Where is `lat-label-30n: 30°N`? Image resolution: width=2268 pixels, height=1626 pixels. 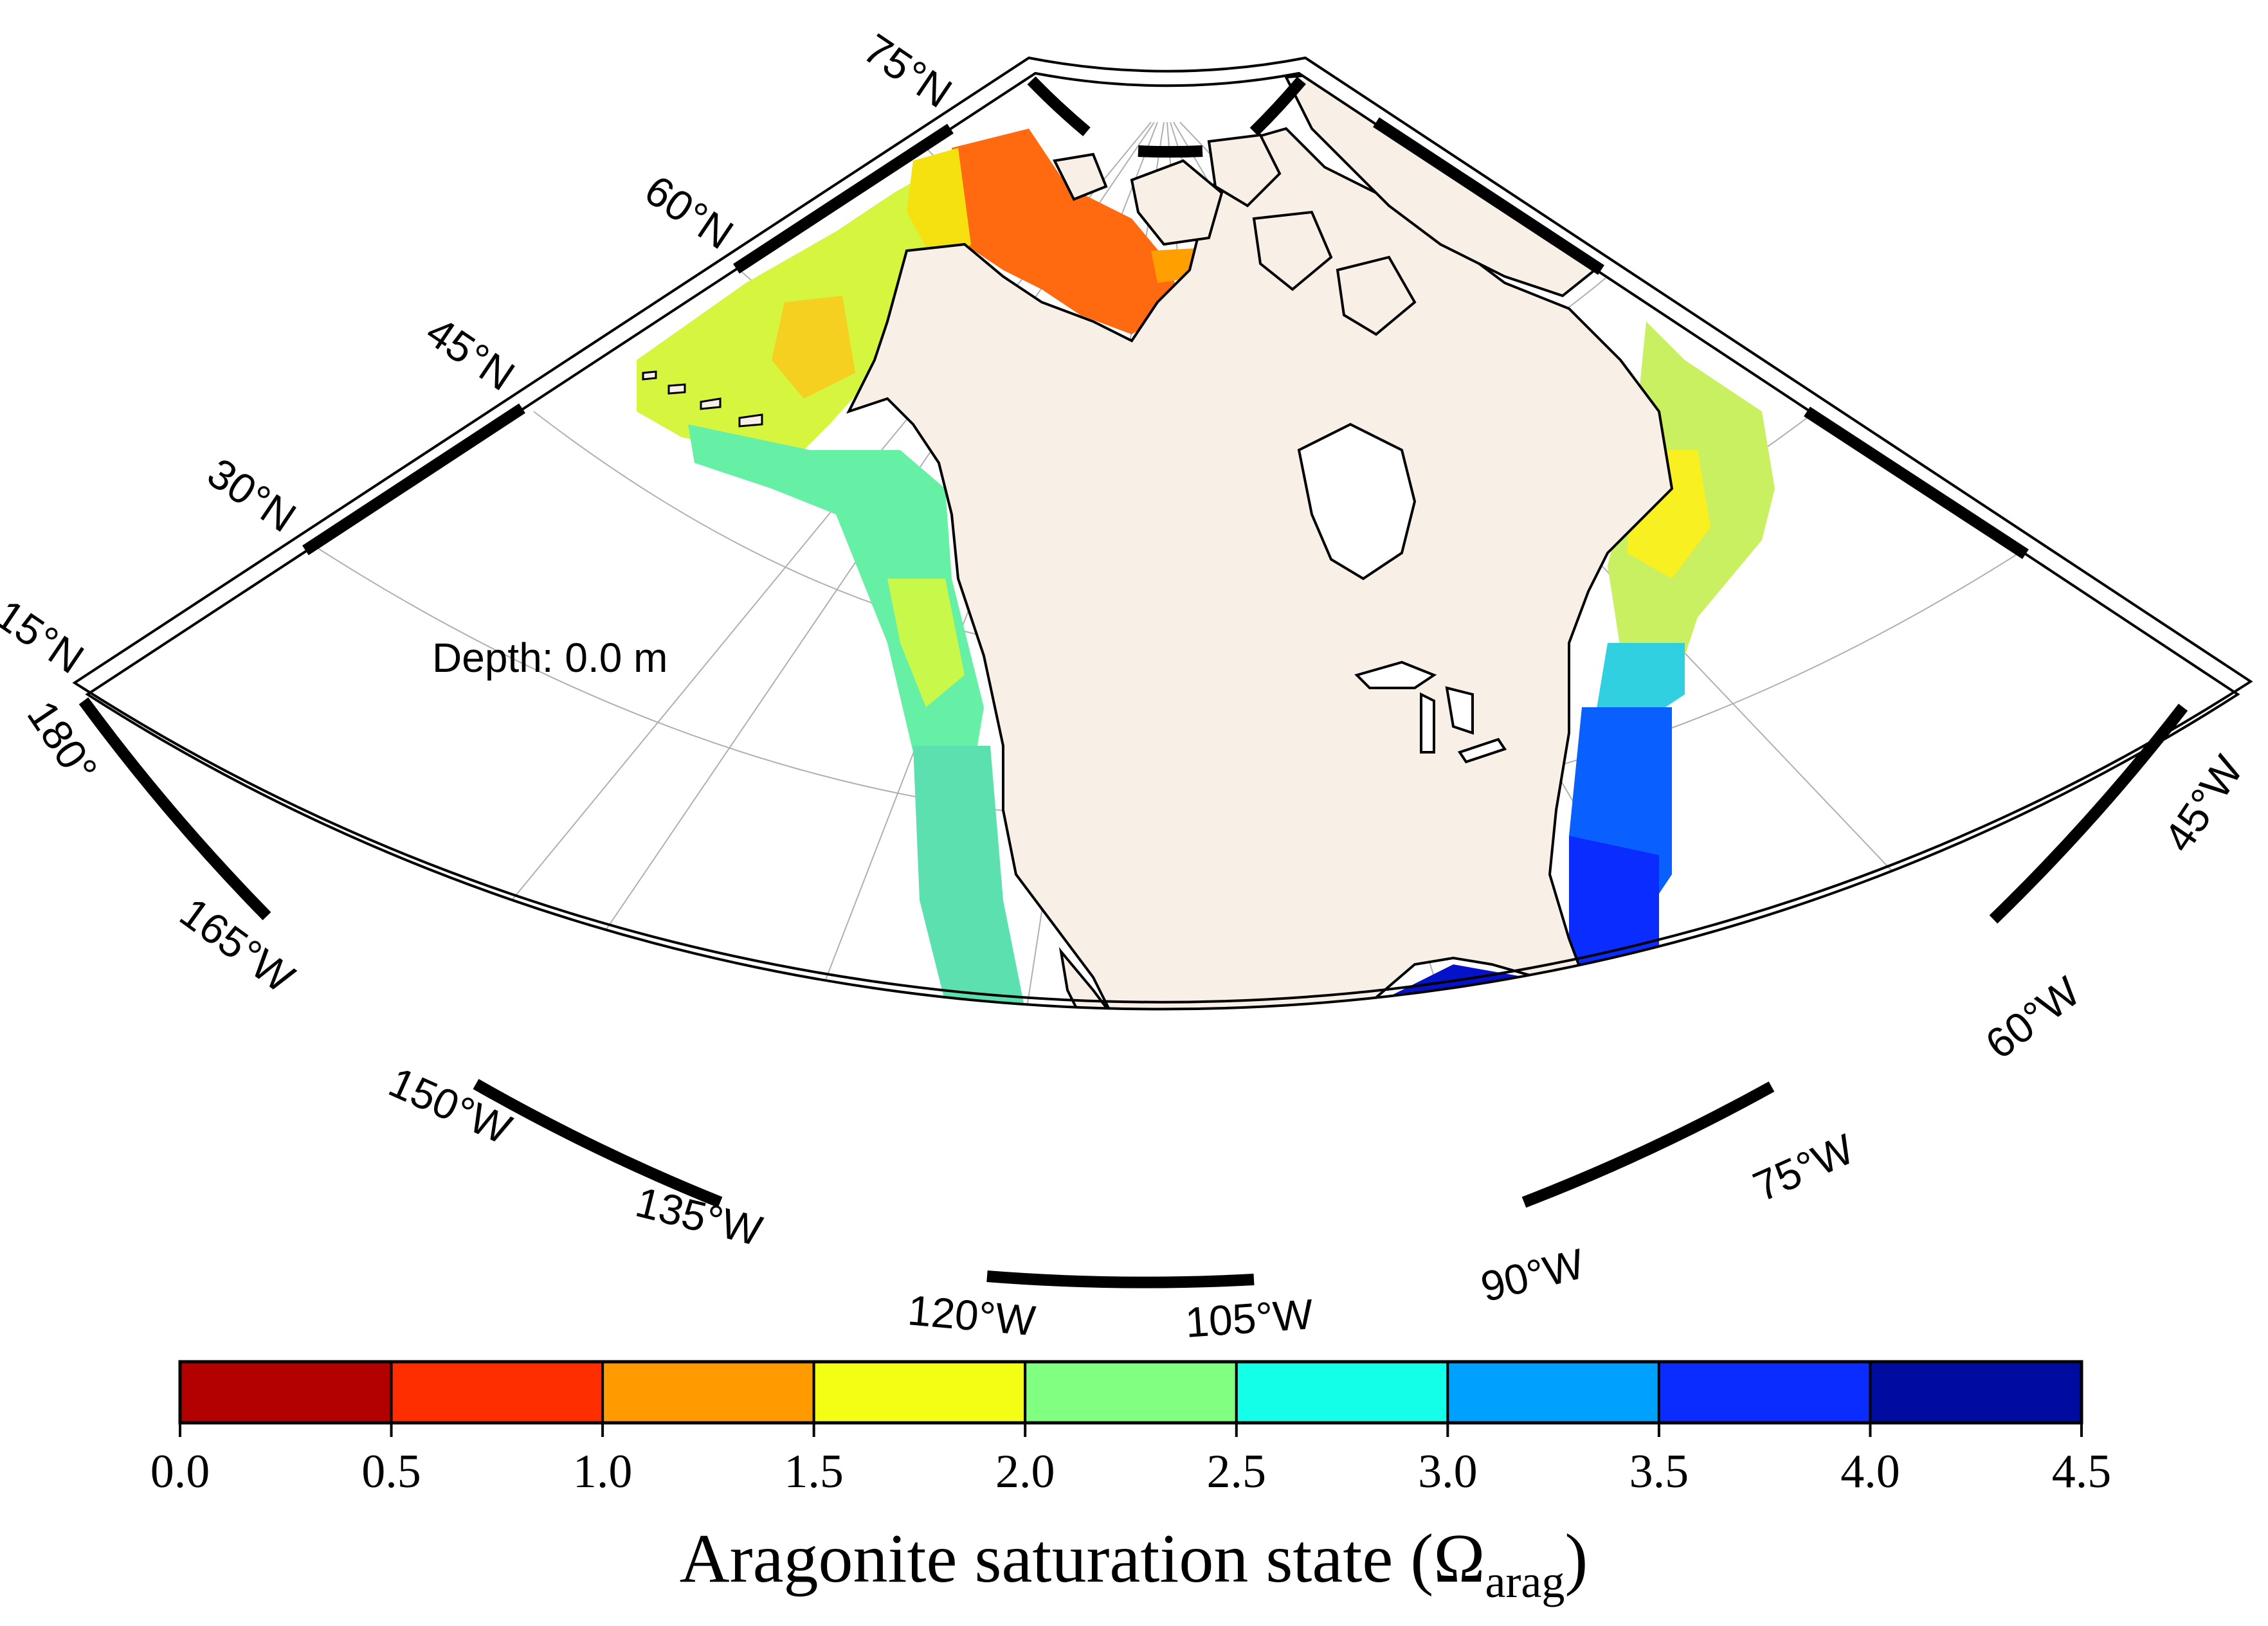
lat-label-30n: 30°N is located at coordinates (252, 495).